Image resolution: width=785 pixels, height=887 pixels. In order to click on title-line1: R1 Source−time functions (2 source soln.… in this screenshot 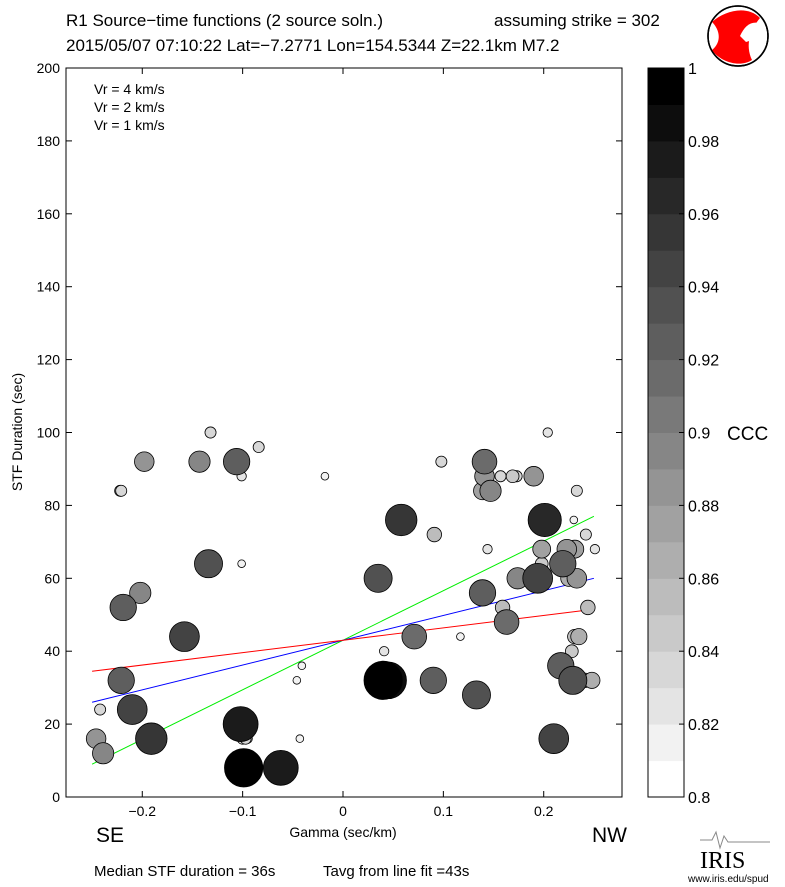, I will do `click(224, 20)`.